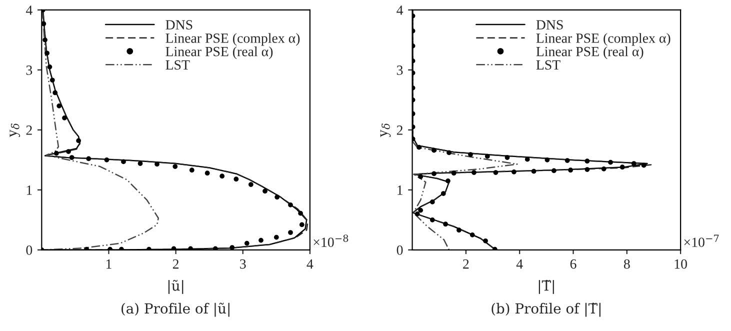 The image size is (731, 331). Describe the element at coordinates (546, 309) in the screenshot. I see `text: (b) Profile of |T̃|` at that location.